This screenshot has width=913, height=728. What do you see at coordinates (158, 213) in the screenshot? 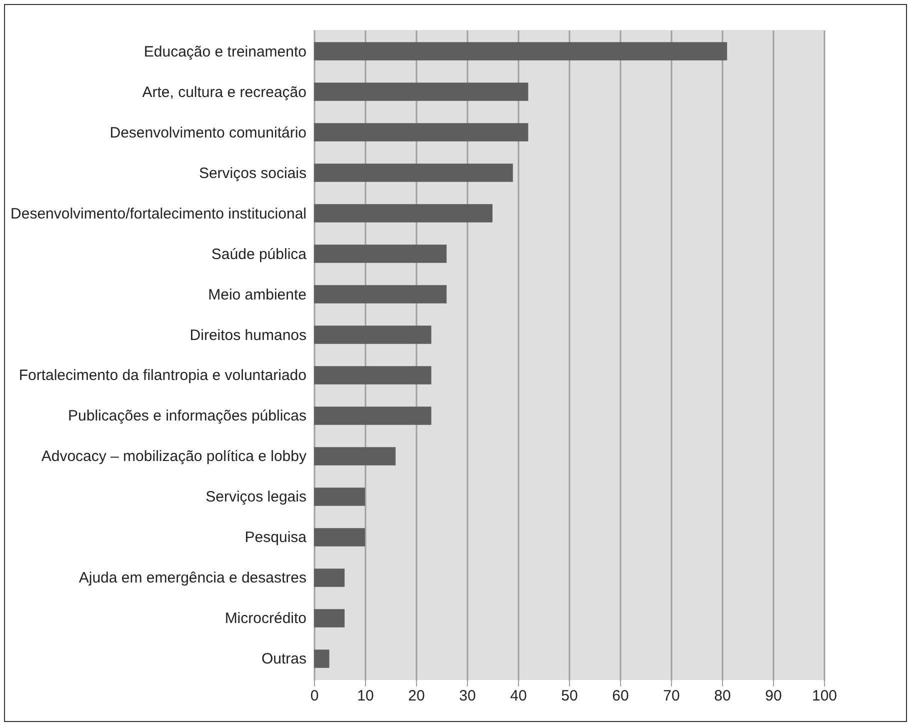
I see `y-tick-label: Desenvolvimento/fortalecimento institucional` at bounding box center [158, 213].